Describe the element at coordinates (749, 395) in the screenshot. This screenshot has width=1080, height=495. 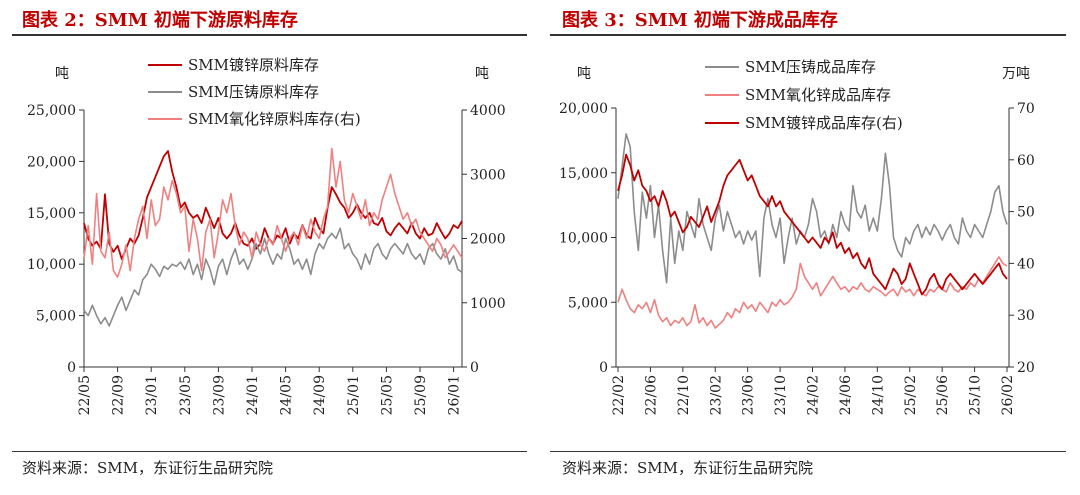
I see `x-tick-label: 23/06` at that location.